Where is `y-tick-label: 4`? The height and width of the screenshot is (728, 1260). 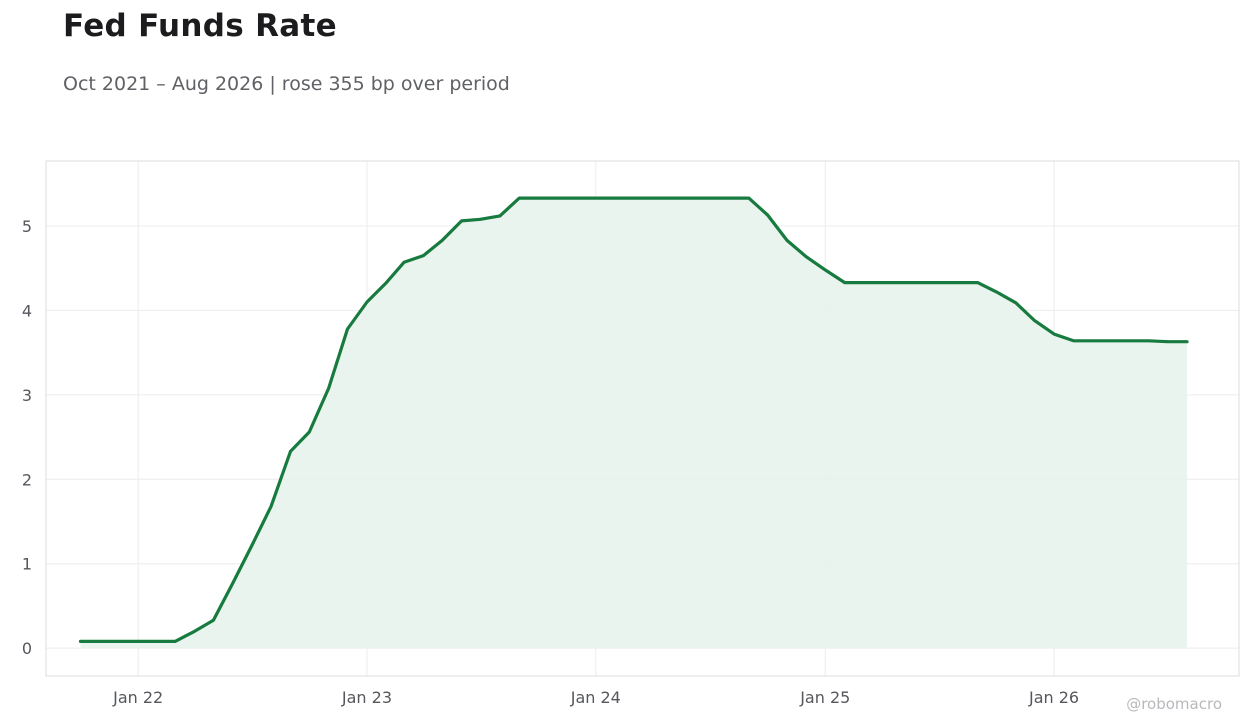 y-tick-label: 4 is located at coordinates (27, 310).